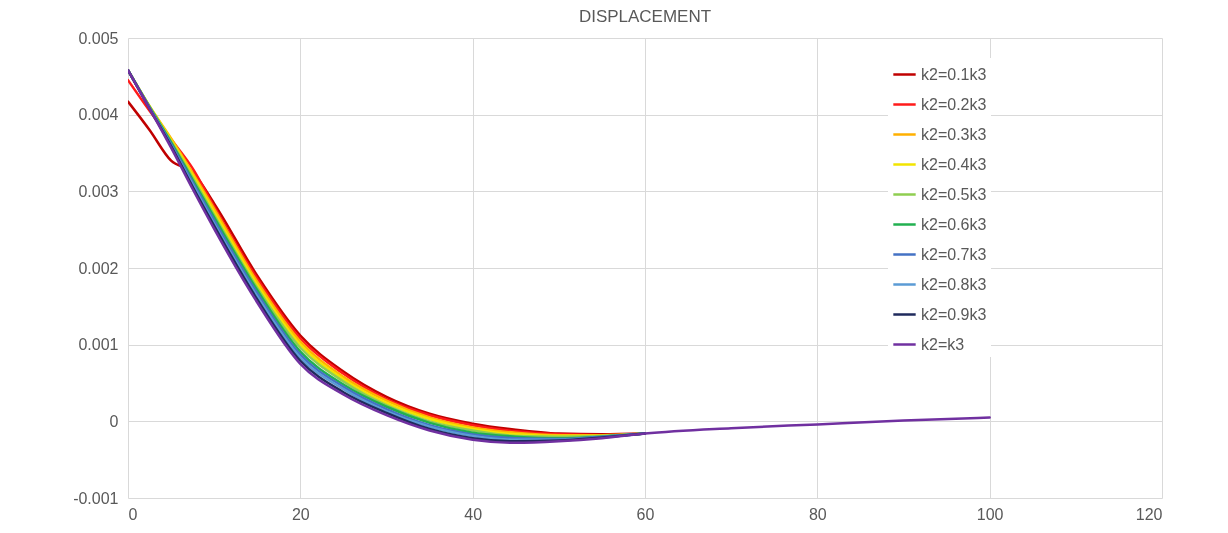 This screenshot has height=533, width=1228. Describe the element at coordinates (645, 514) in the screenshot. I see `x-tick-label: 60` at that location.